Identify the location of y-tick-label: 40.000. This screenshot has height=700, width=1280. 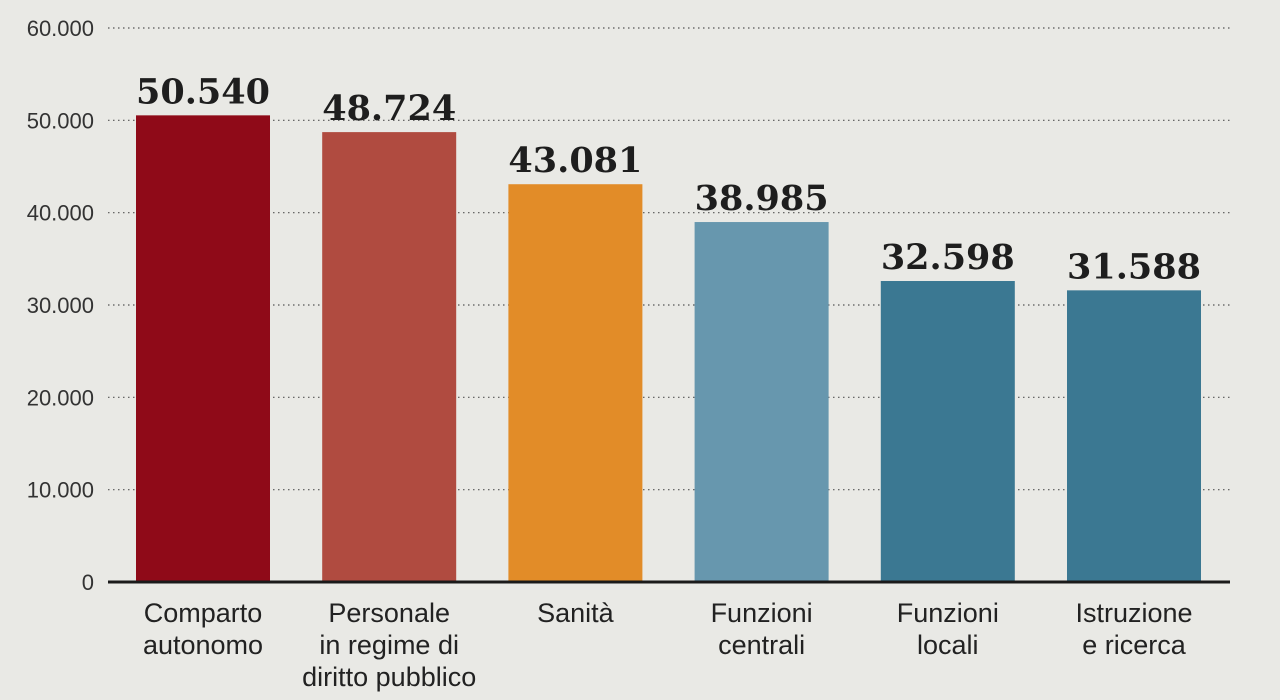
(60, 213).